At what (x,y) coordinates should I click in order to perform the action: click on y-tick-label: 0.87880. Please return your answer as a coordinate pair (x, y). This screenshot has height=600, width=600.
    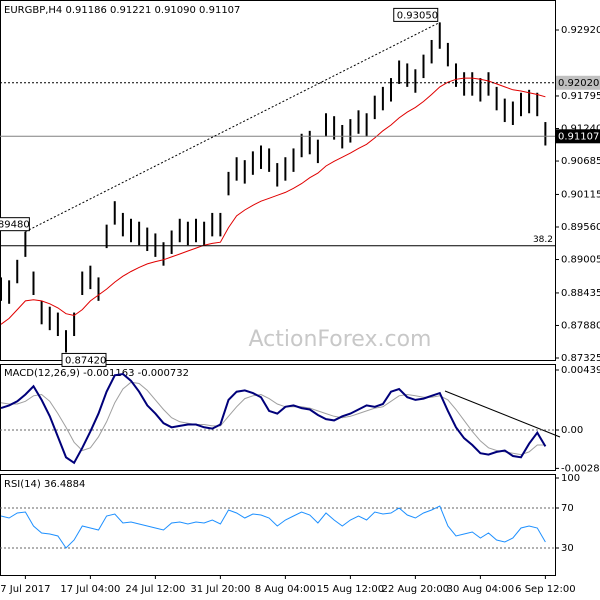
    Looking at the image, I should click on (580, 325).